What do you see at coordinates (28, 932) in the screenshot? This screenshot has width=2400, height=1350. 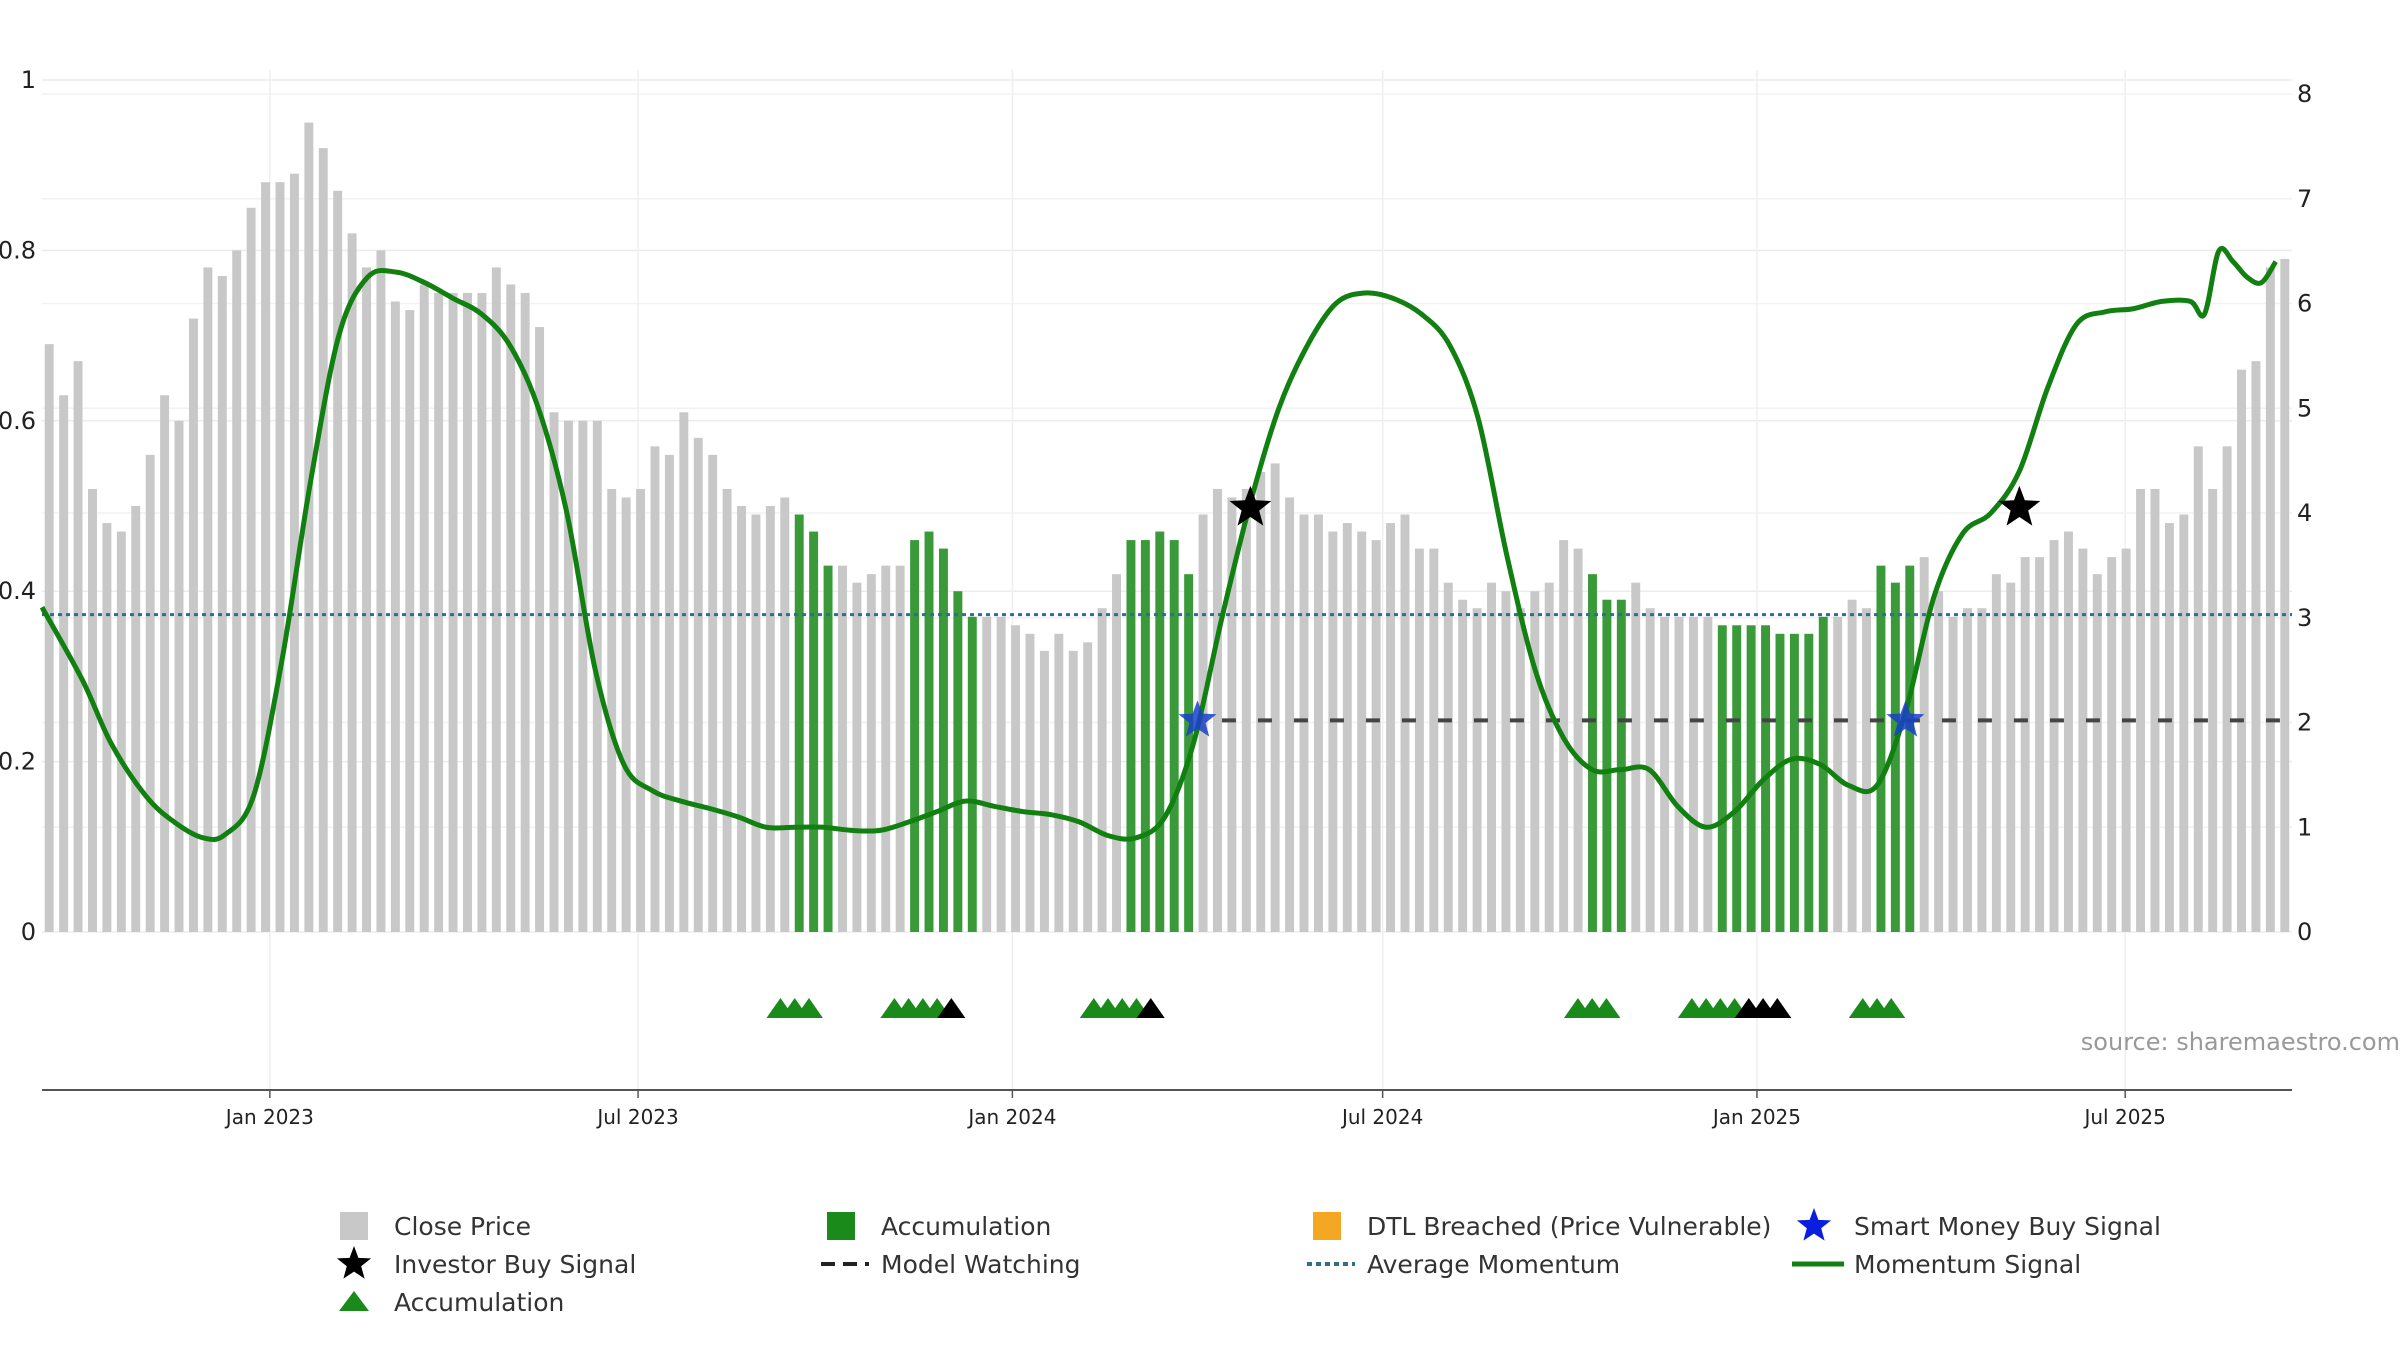 I see `left-tick-label: 0` at bounding box center [28, 932].